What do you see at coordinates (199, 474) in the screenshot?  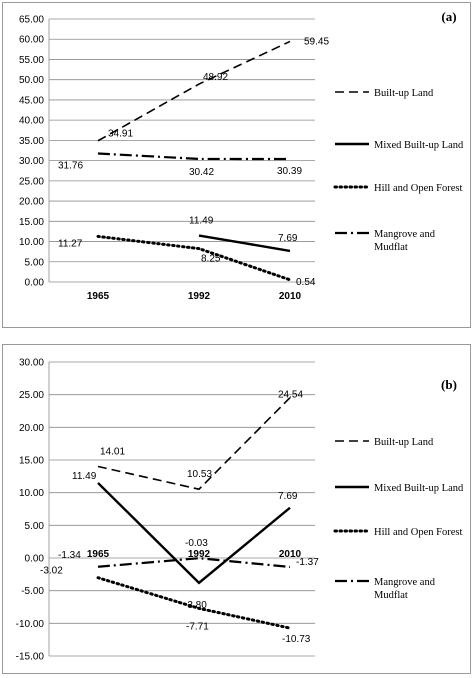 I see `data-label: 10.53` at bounding box center [199, 474].